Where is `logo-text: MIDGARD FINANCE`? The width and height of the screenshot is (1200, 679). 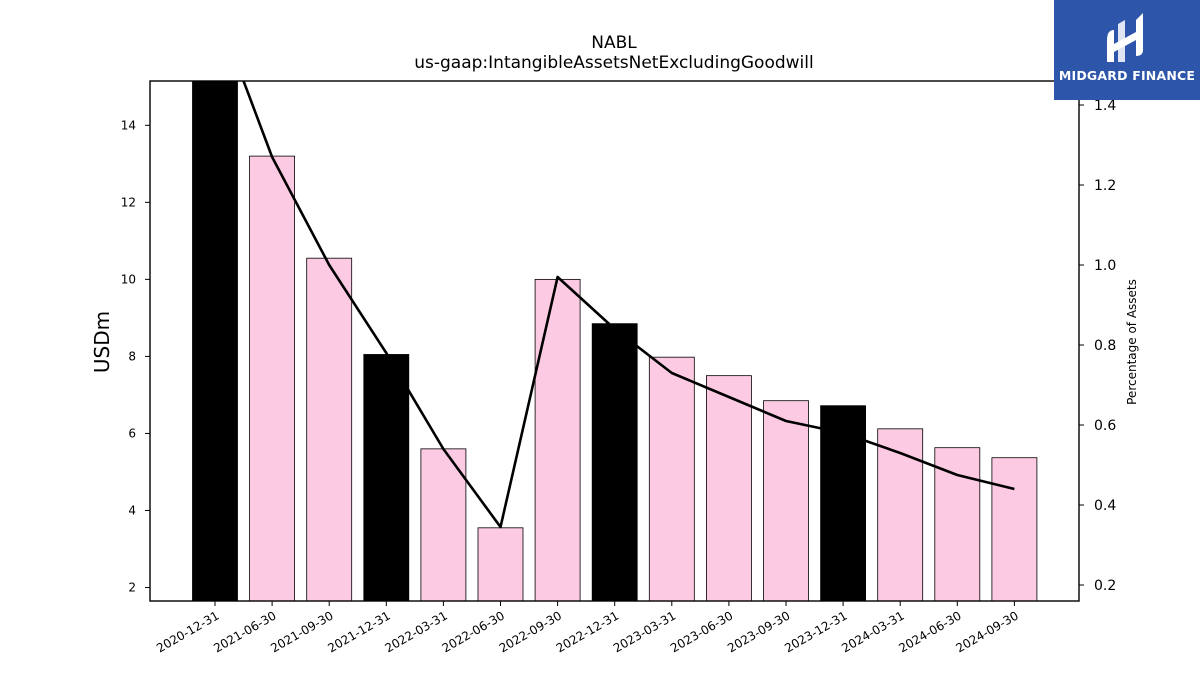 logo-text: MIDGARD FINANCE is located at coordinates (1127, 75).